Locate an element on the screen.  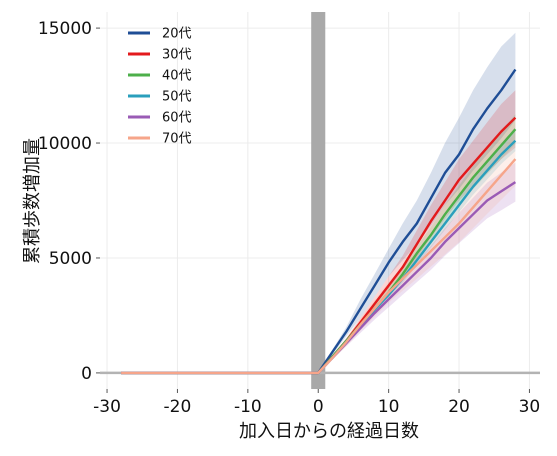
x-tick-label: 30 is located at coordinates (530, 407).